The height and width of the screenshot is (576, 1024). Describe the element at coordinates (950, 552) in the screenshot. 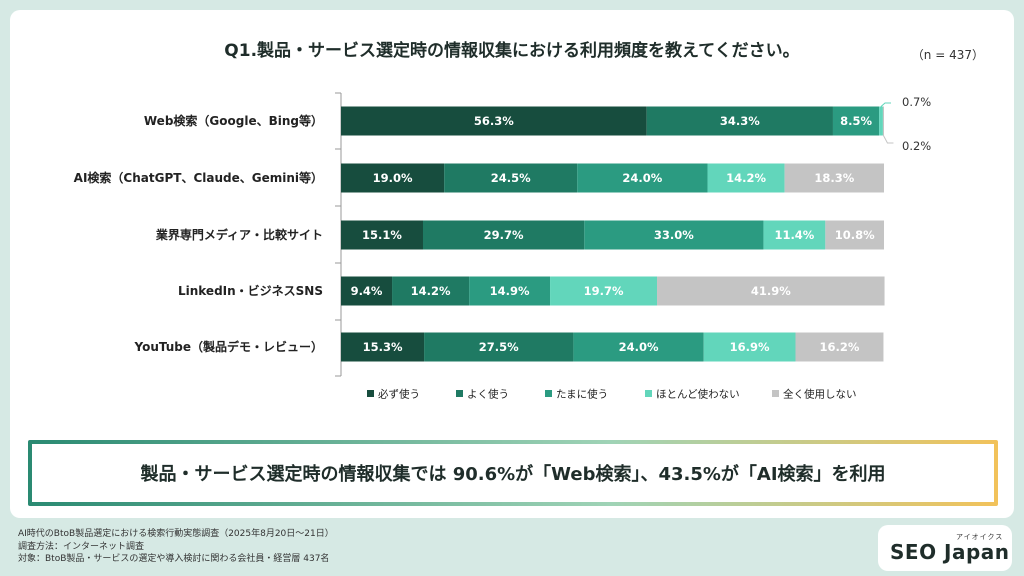

I see `logo-text: SEO Japan` at that location.